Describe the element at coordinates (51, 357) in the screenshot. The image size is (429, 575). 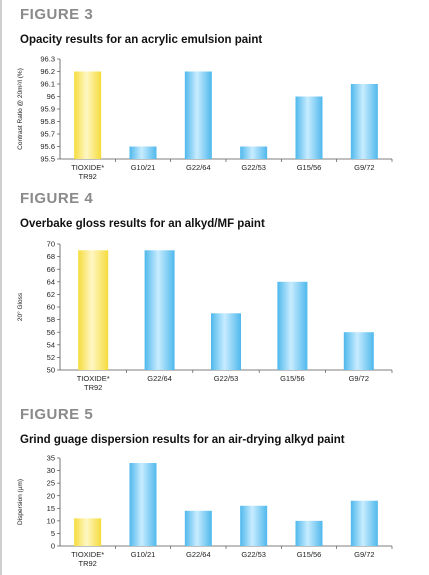
I see `y-tick-label: 52` at that location.